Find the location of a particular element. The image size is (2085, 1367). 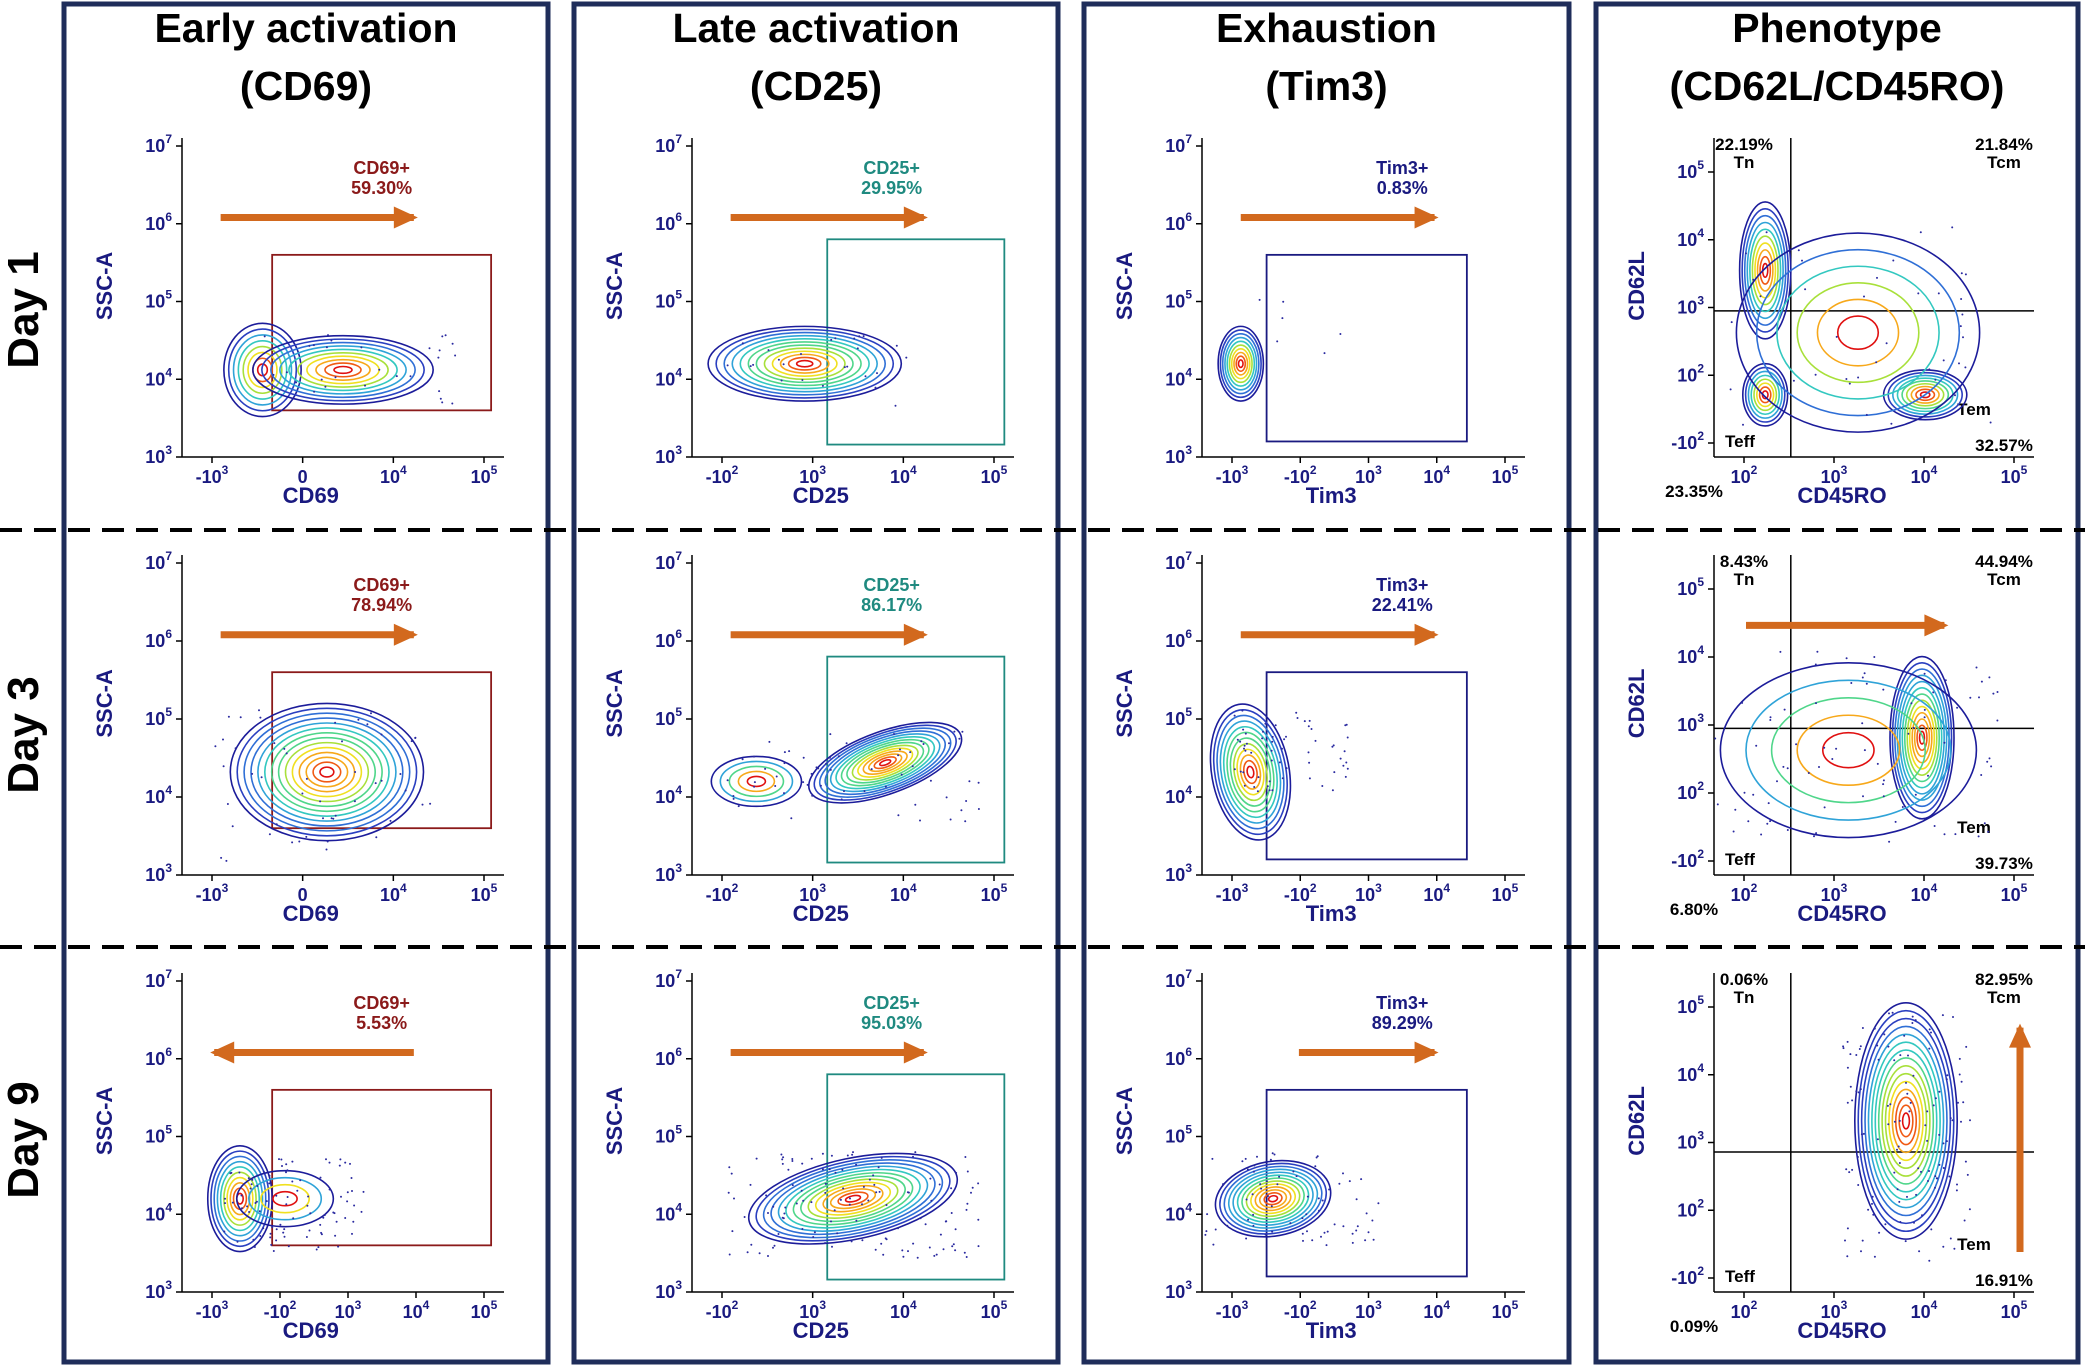

tcm-percentage: 44.94% is located at coordinates (2004, 561).